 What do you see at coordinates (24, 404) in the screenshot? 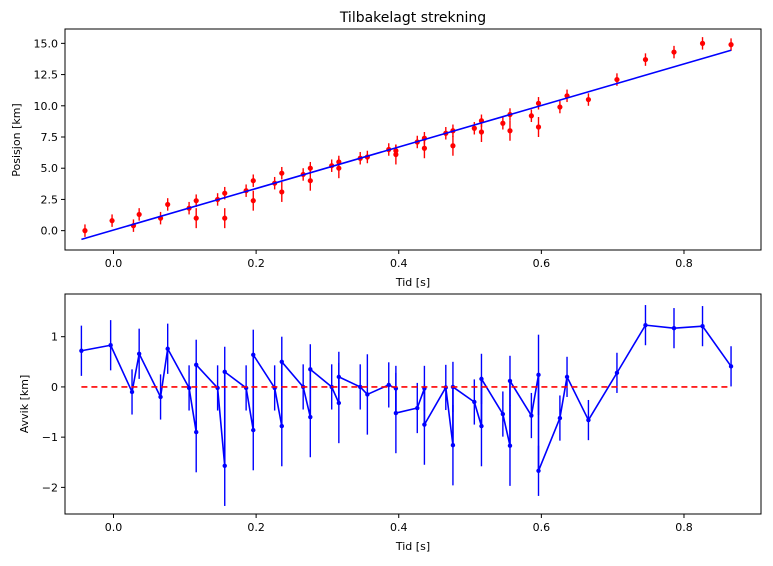
I see `y-axis-label: Avvik [km]` at bounding box center [24, 404].